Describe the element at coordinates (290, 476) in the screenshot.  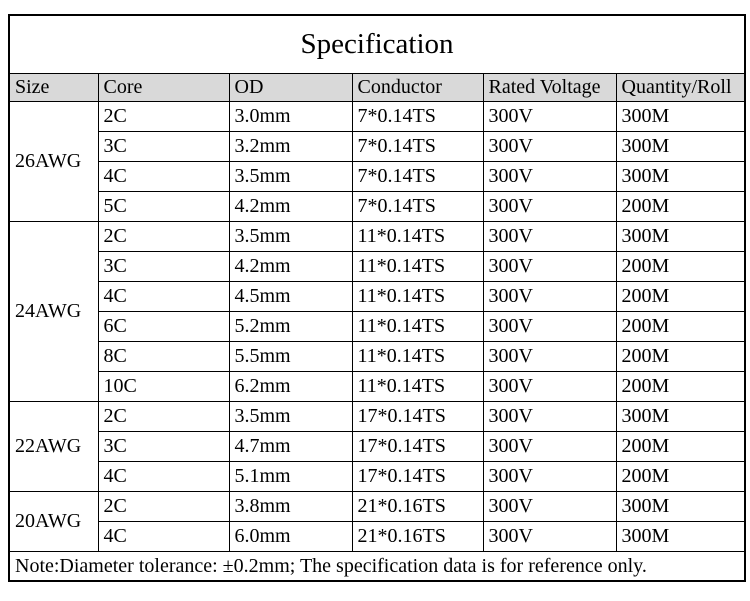
I see `table-cell: 5.1mm` at that location.